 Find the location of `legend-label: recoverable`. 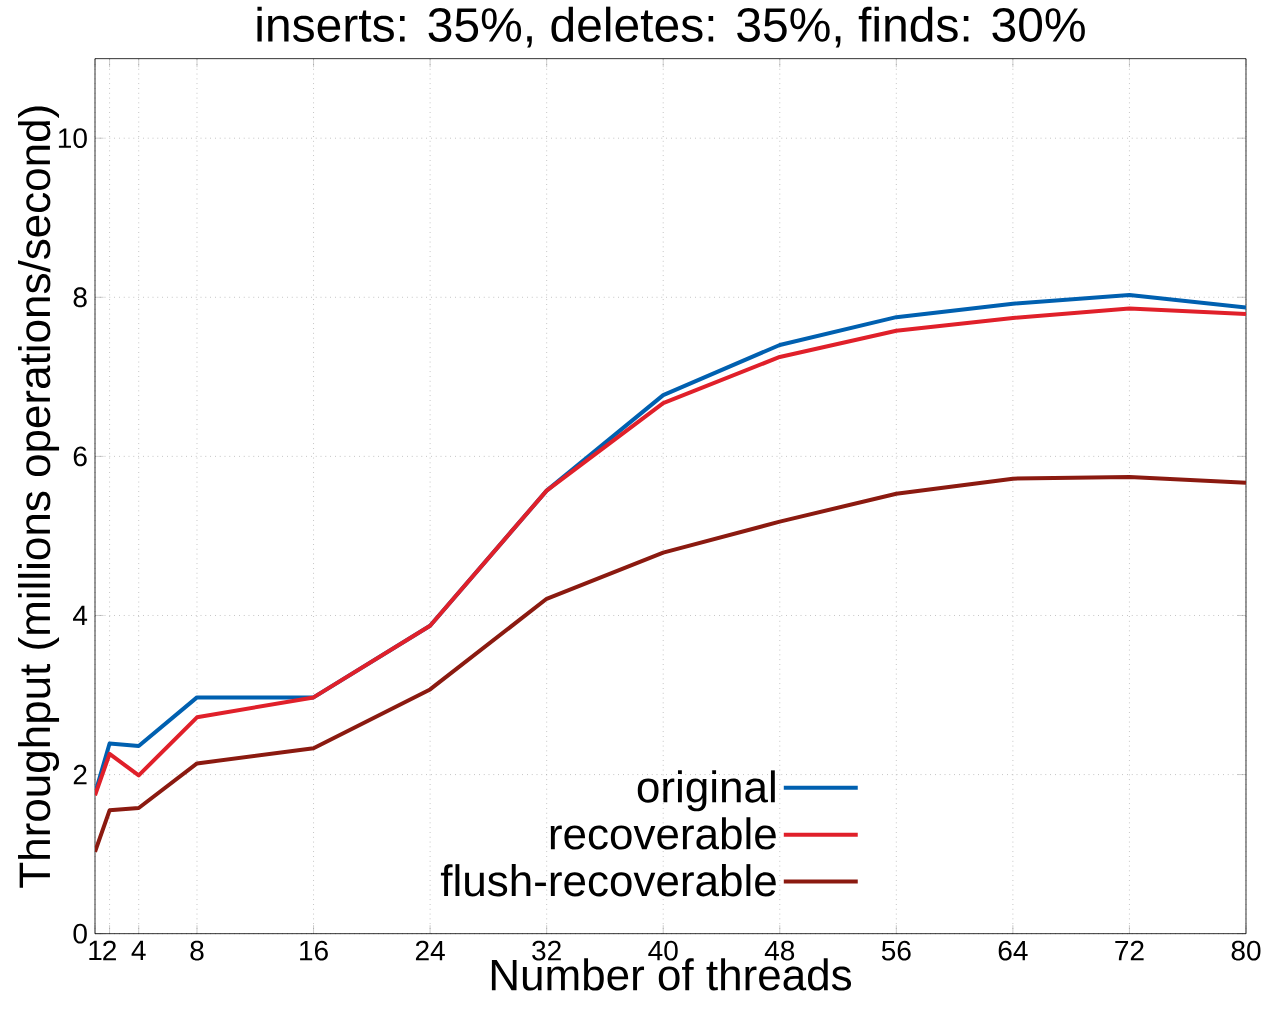

legend-label: recoverable is located at coordinates (663, 833).